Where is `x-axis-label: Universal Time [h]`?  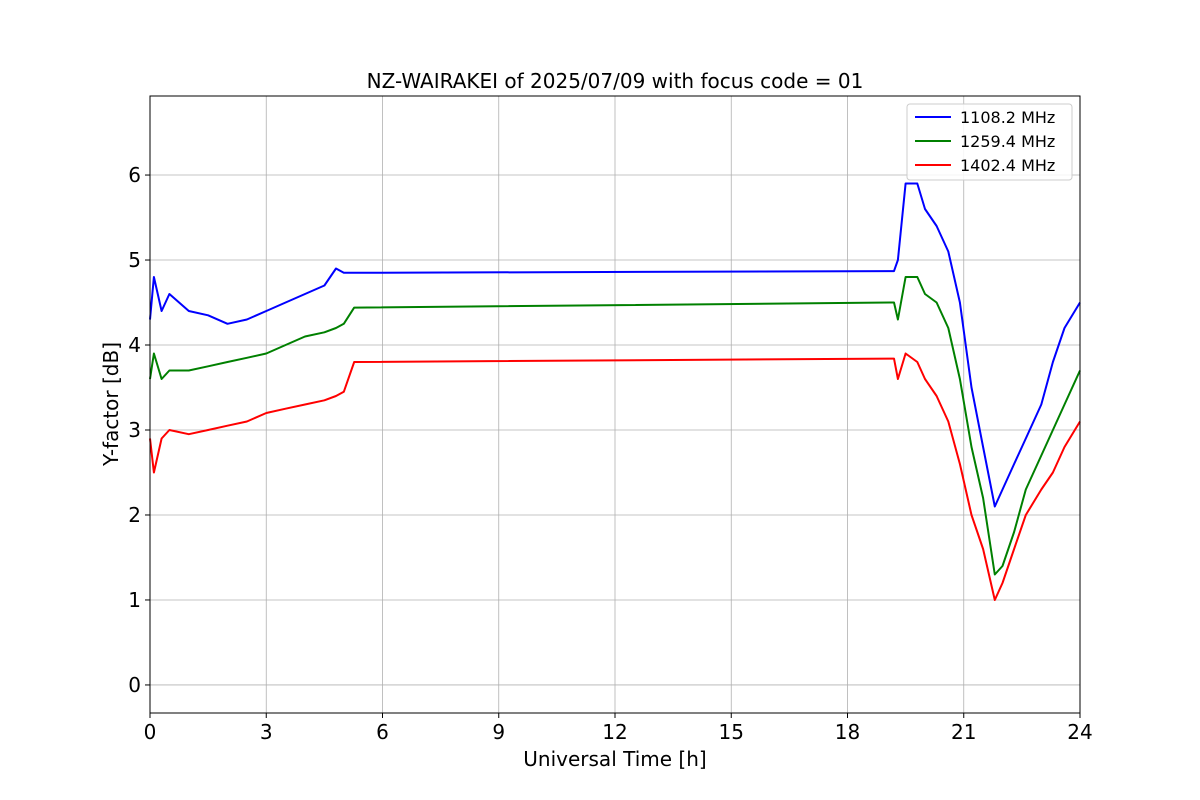
x-axis-label: Universal Time [h] is located at coordinates (614, 759).